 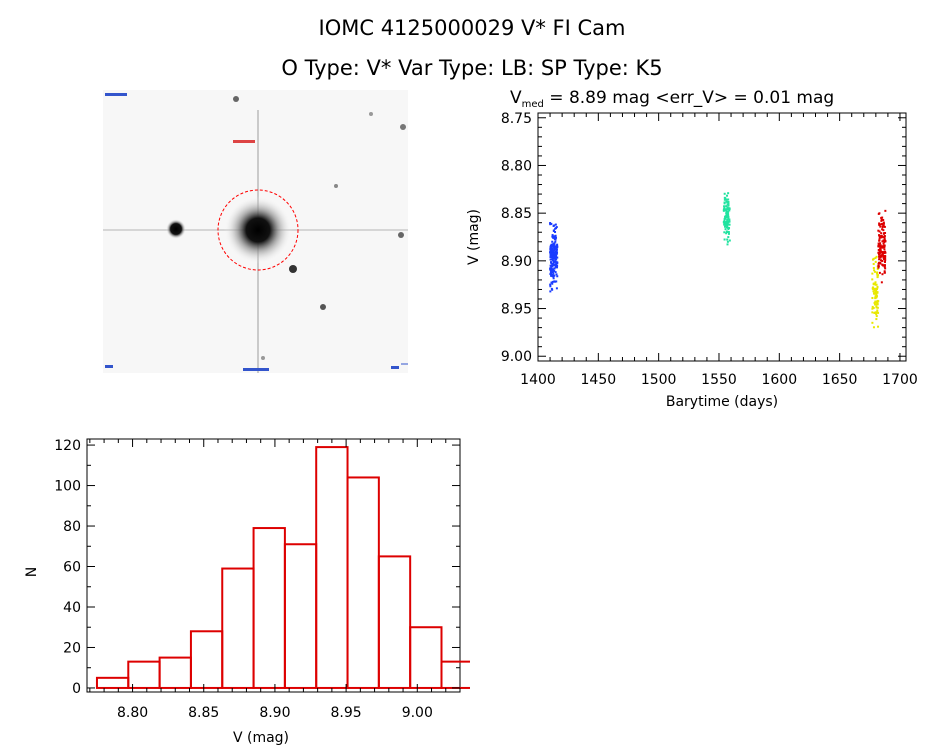 I want to click on x-tick-label: 1600, so click(x=779, y=380).